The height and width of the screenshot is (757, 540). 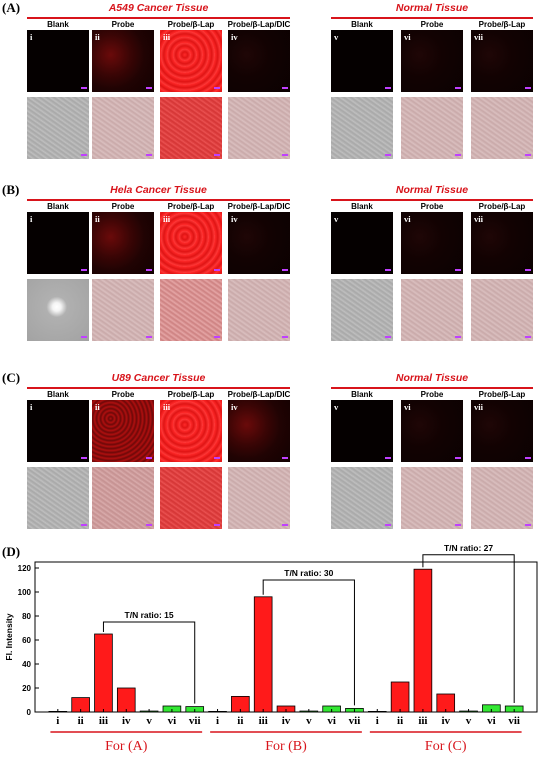 What do you see at coordinates (407, 219) in the screenshot?
I see `image-roman-label: vi` at bounding box center [407, 219].